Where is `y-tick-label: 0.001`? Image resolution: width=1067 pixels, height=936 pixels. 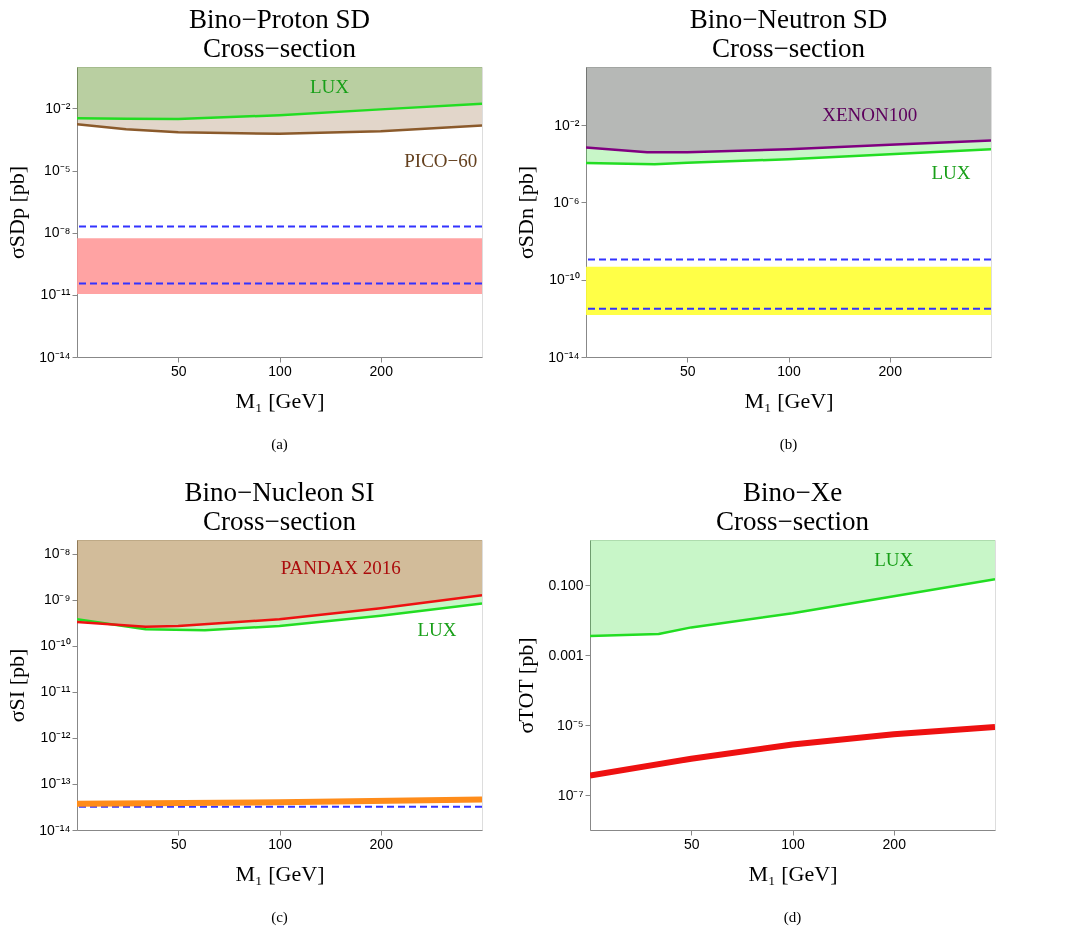
y-tick-label: 0.001 is located at coordinates (566, 654).